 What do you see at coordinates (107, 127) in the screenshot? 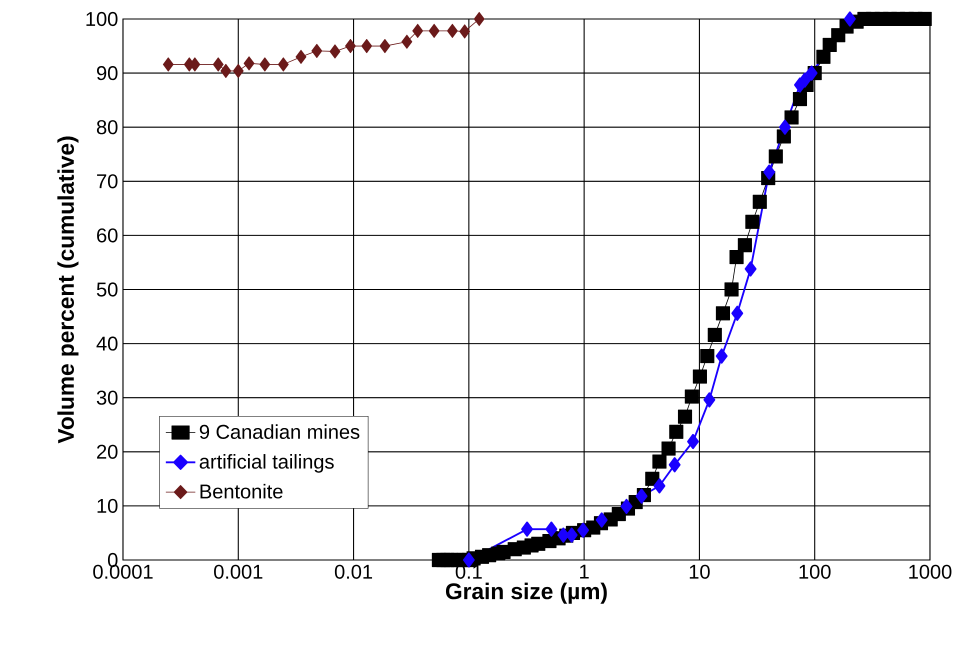
I see `y-tick-label: 80` at bounding box center [107, 127].